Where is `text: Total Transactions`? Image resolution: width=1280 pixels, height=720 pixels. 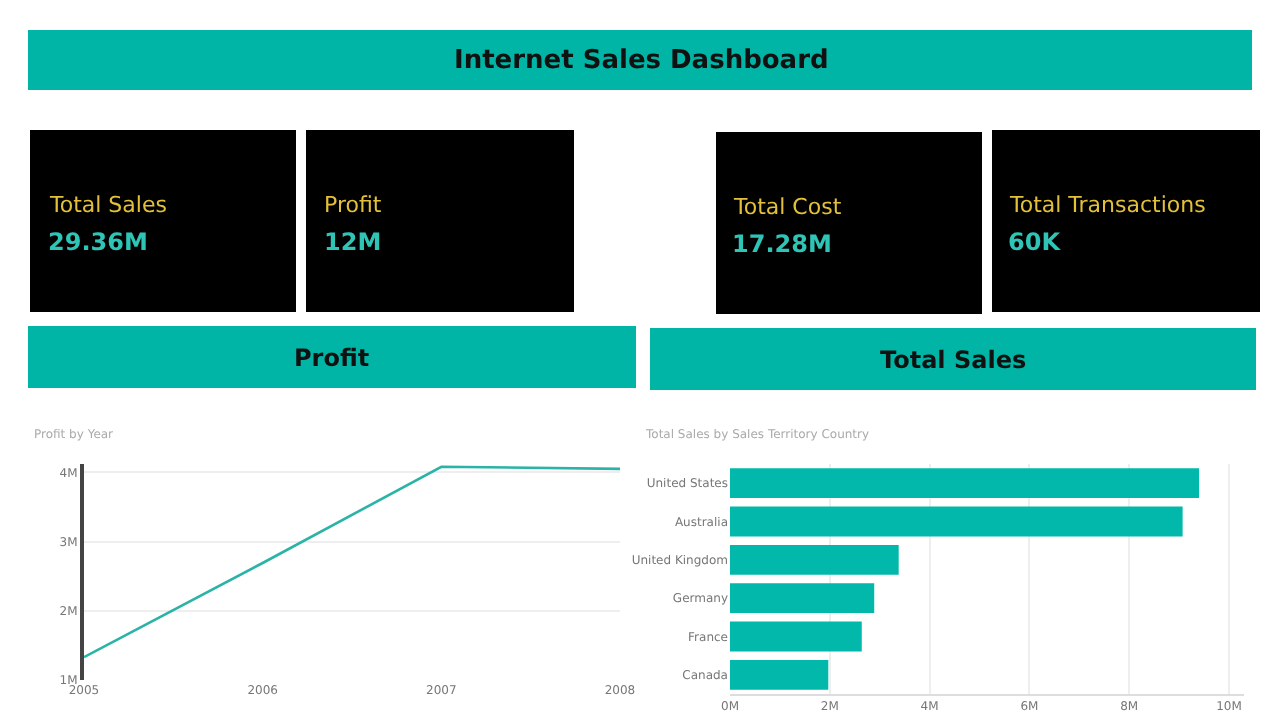
text: Total Transactions is located at coordinates (1107, 205).